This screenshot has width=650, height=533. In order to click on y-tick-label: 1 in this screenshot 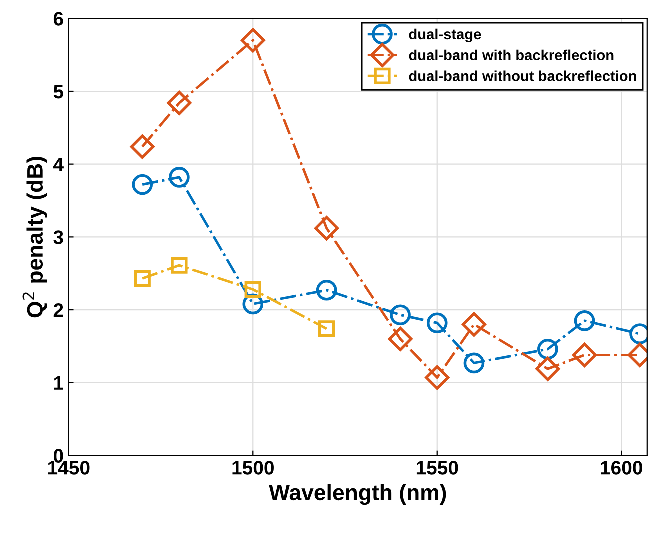, I will do `click(59, 383)`.